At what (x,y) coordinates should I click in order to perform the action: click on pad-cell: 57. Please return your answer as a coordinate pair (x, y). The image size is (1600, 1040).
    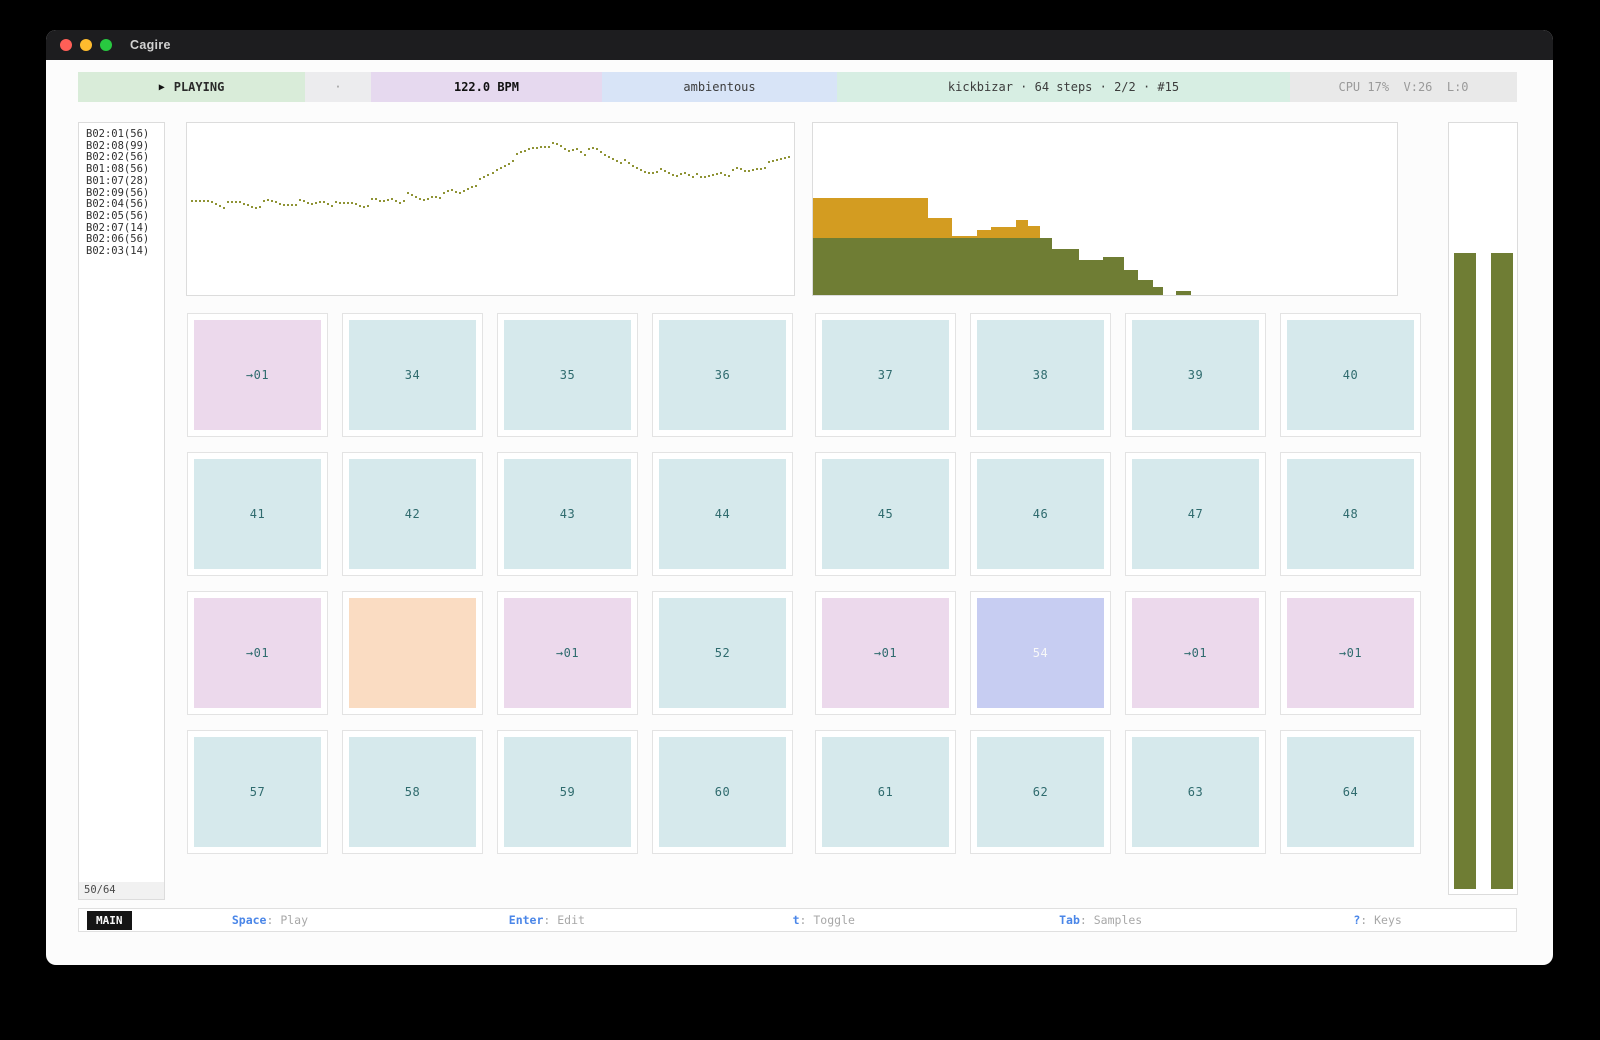
    Looking at the image, I should click on (257, 792).